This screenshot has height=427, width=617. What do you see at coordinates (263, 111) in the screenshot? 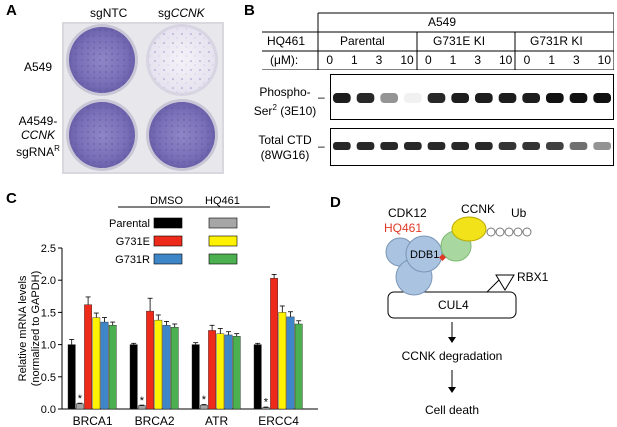
I see `blot1-ser: Ser` at bounding box center [263, 111].